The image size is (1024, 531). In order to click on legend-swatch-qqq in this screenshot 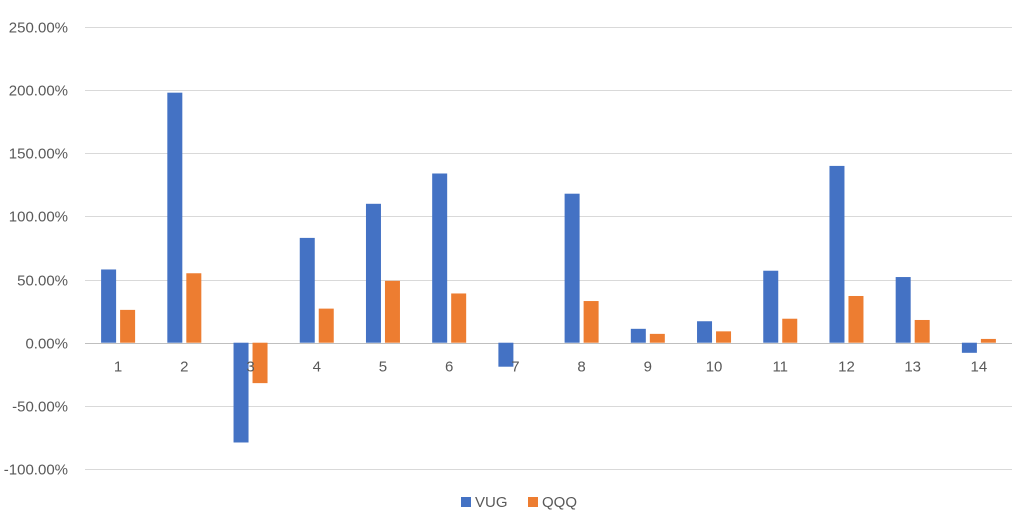, I will do `click(533, 502)`.